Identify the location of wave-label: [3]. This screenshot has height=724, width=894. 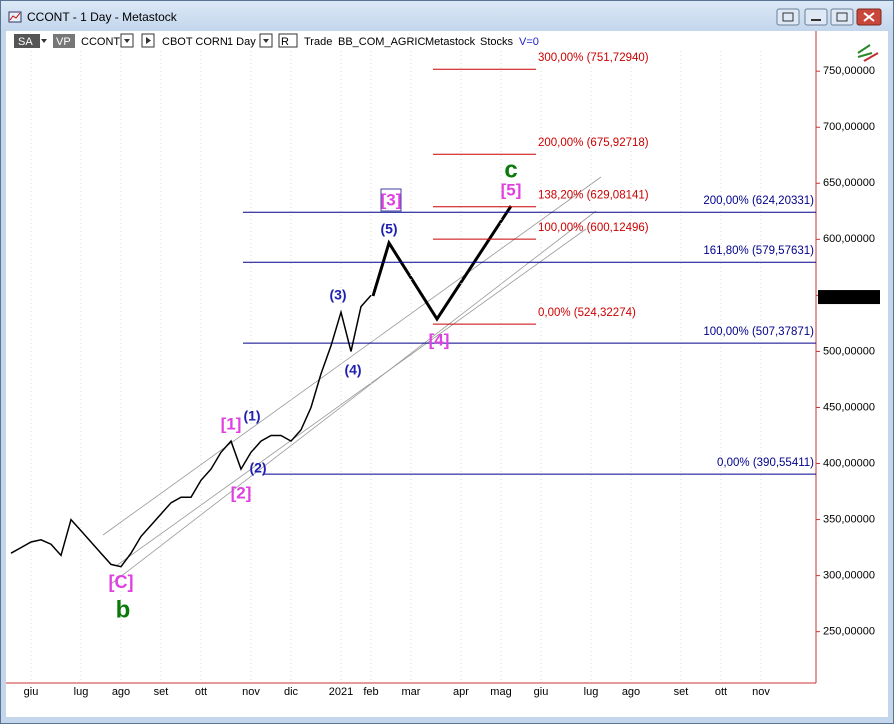
(391, 199).